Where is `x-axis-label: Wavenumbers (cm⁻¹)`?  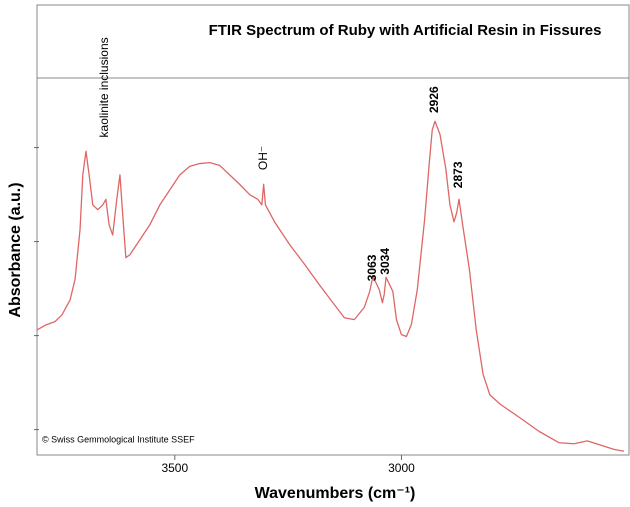
x-axis-label: Wavenumbers (cm⁻¹) is located at coordinates (335, 493).